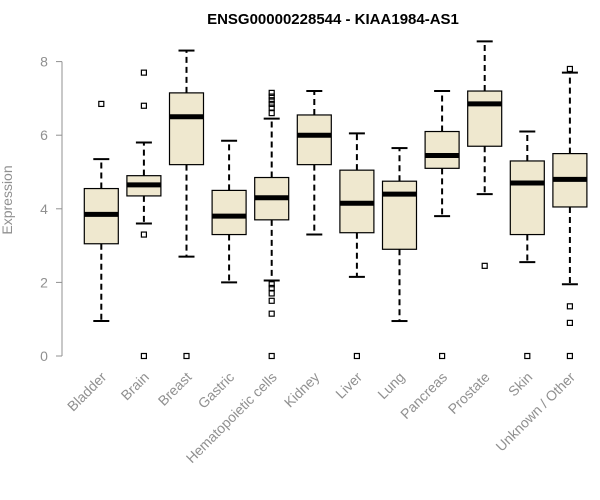  What do you see at coordinates (527, 245) in the screenshot?
I see `box-skin` at bounding box center [527, 245].